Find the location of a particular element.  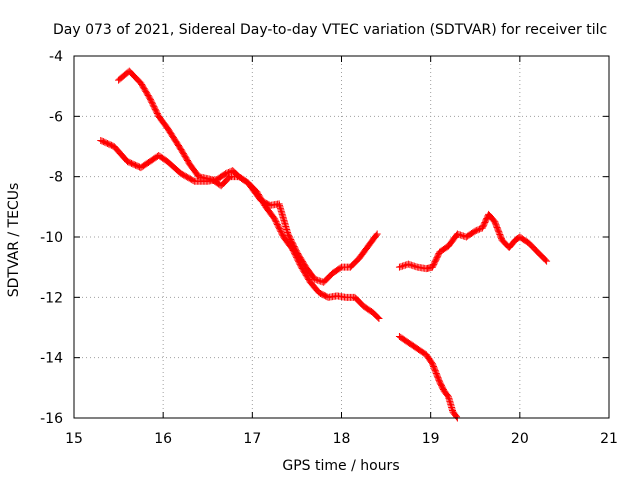

x-tick-label: 19 is located at coordinates (431, 439).